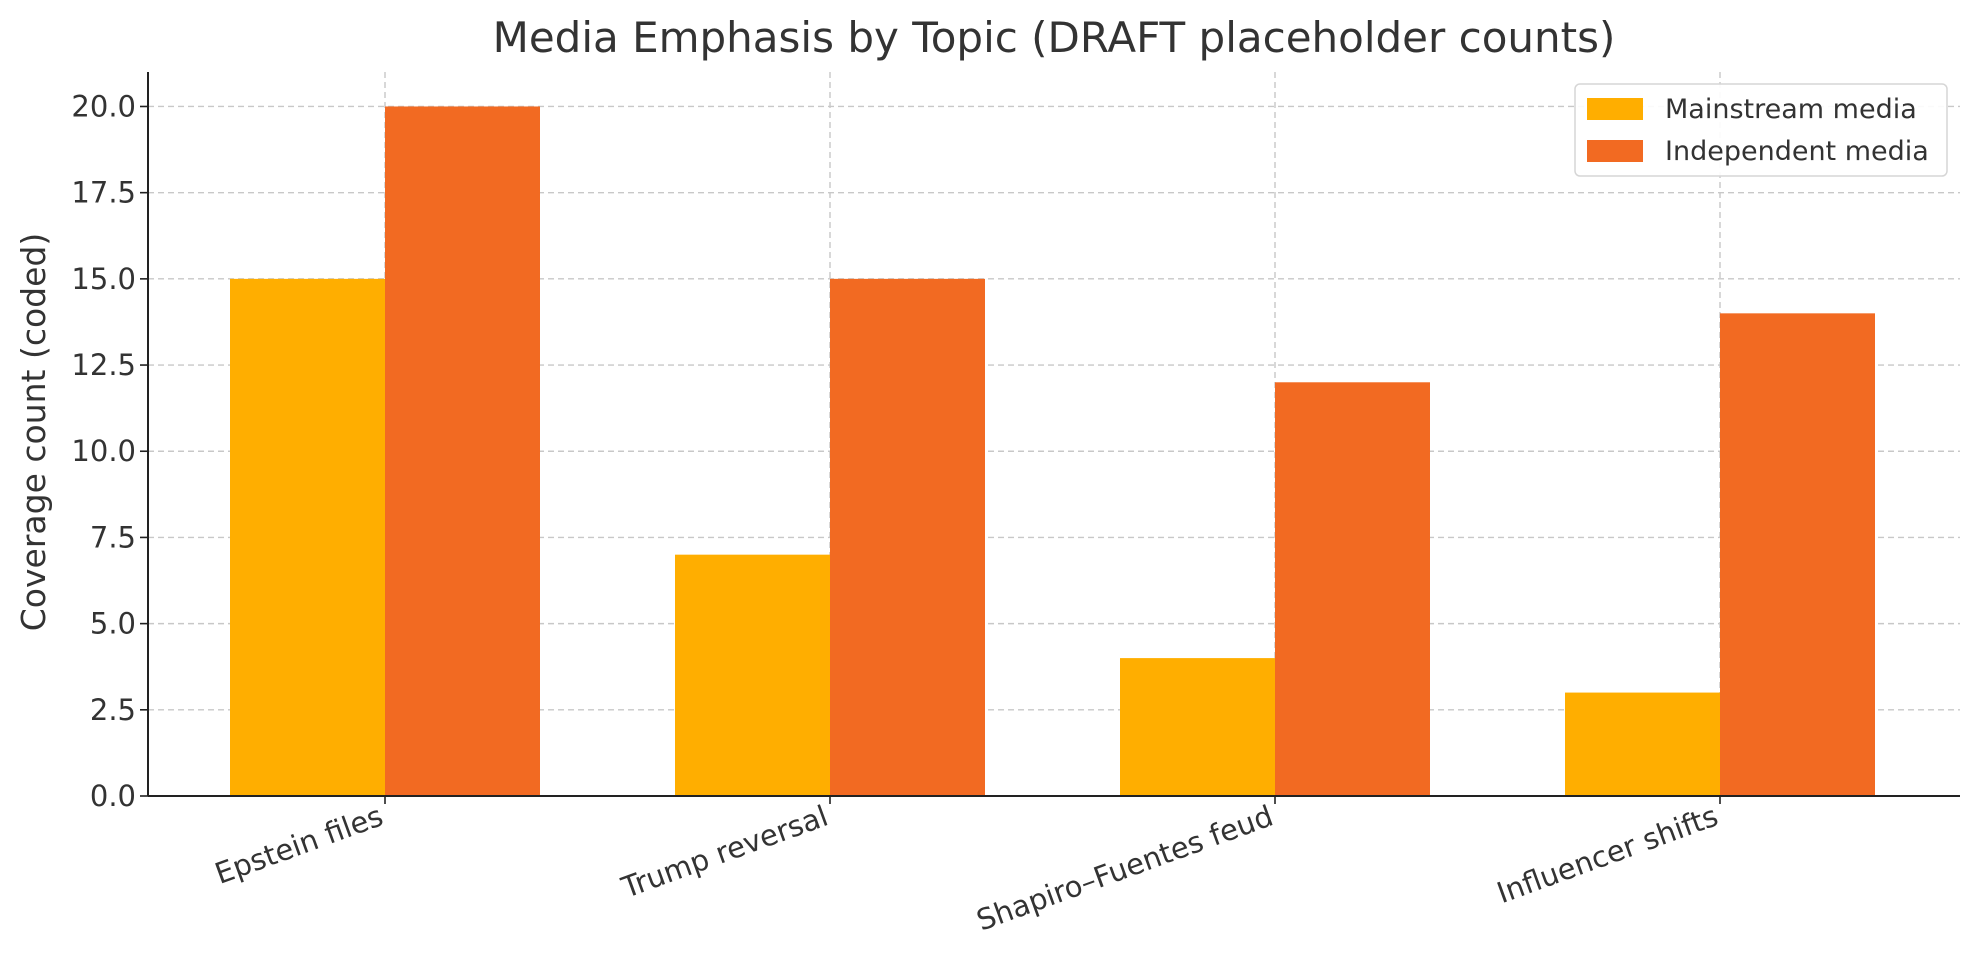 The width and height of the screenshot is (1979, 980). Describe the element at coordinates (298, 845) in the screenshot. I see `x-tick-label: Epstein files` at that location.